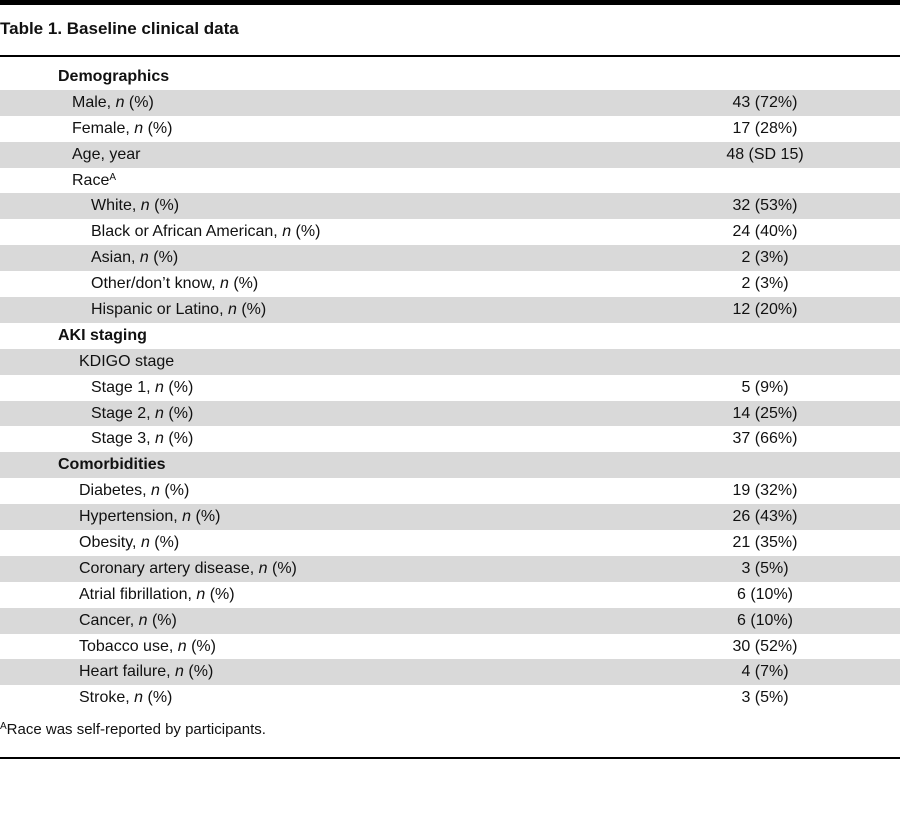 This screenshot has height=834, width=900. Describe the element at coordinates (765, 646) in the screenshot. I see `row-value: 30 (52%)` at that location.